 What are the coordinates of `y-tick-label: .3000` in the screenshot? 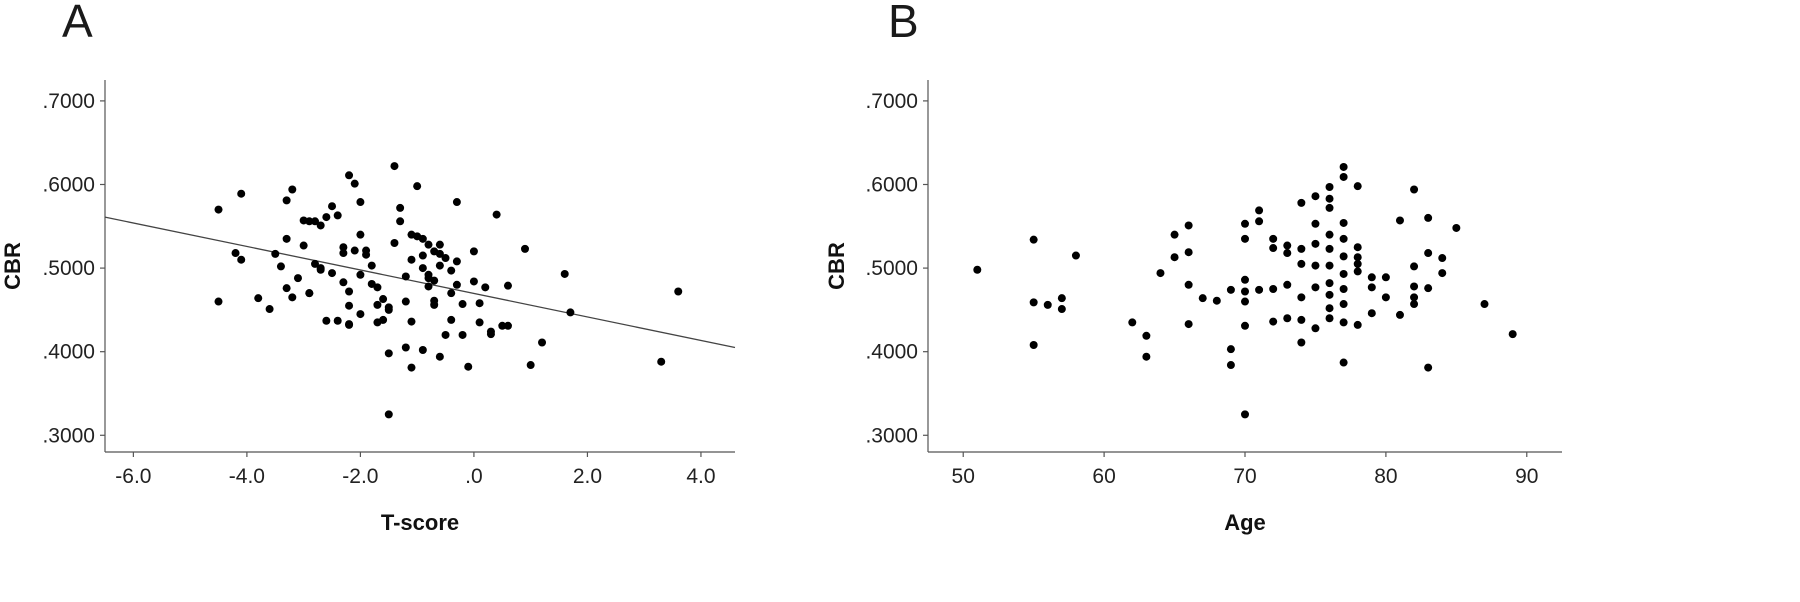 It's located at (891, 435).